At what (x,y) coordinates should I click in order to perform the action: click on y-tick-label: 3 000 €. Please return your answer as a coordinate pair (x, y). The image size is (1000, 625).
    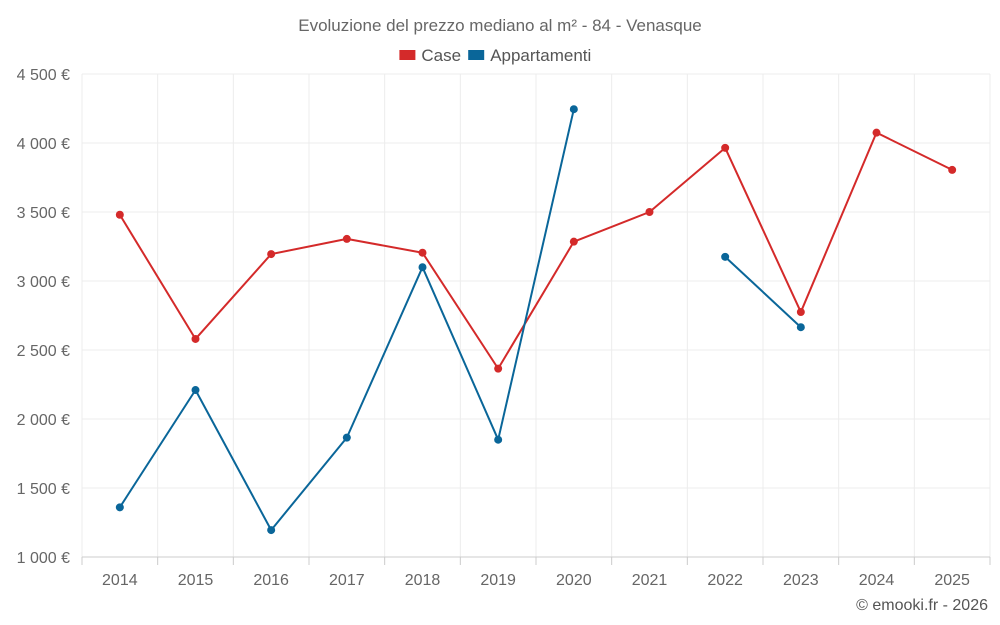
    Looking at the image, I should click on (43, 282).